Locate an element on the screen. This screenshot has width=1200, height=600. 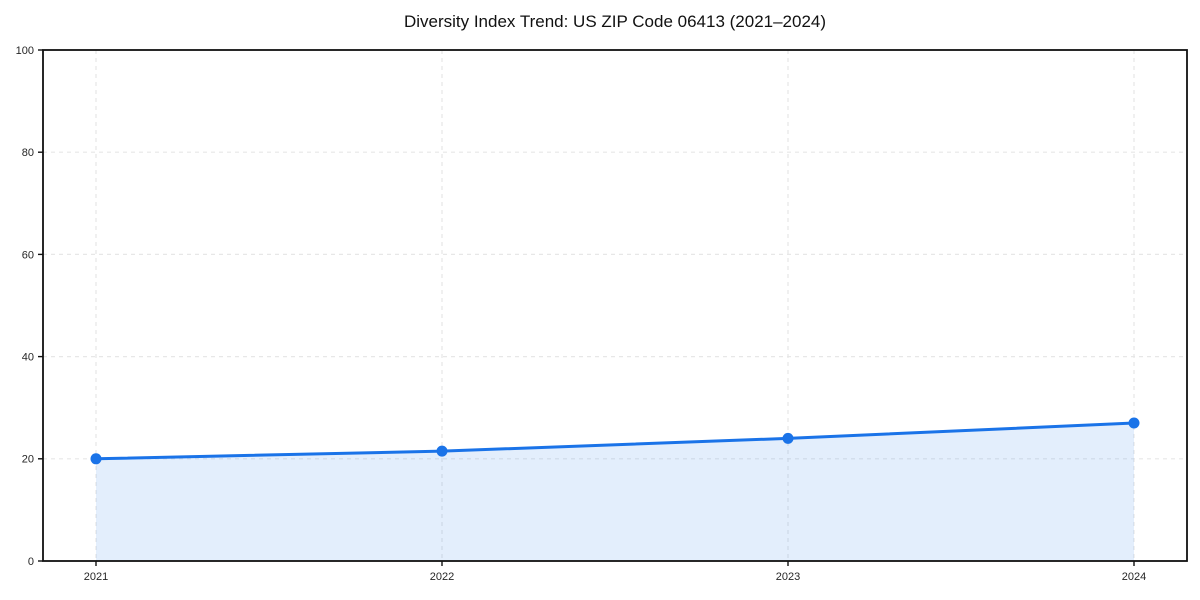
data-point-2022 is located at coordinates (442, 451).